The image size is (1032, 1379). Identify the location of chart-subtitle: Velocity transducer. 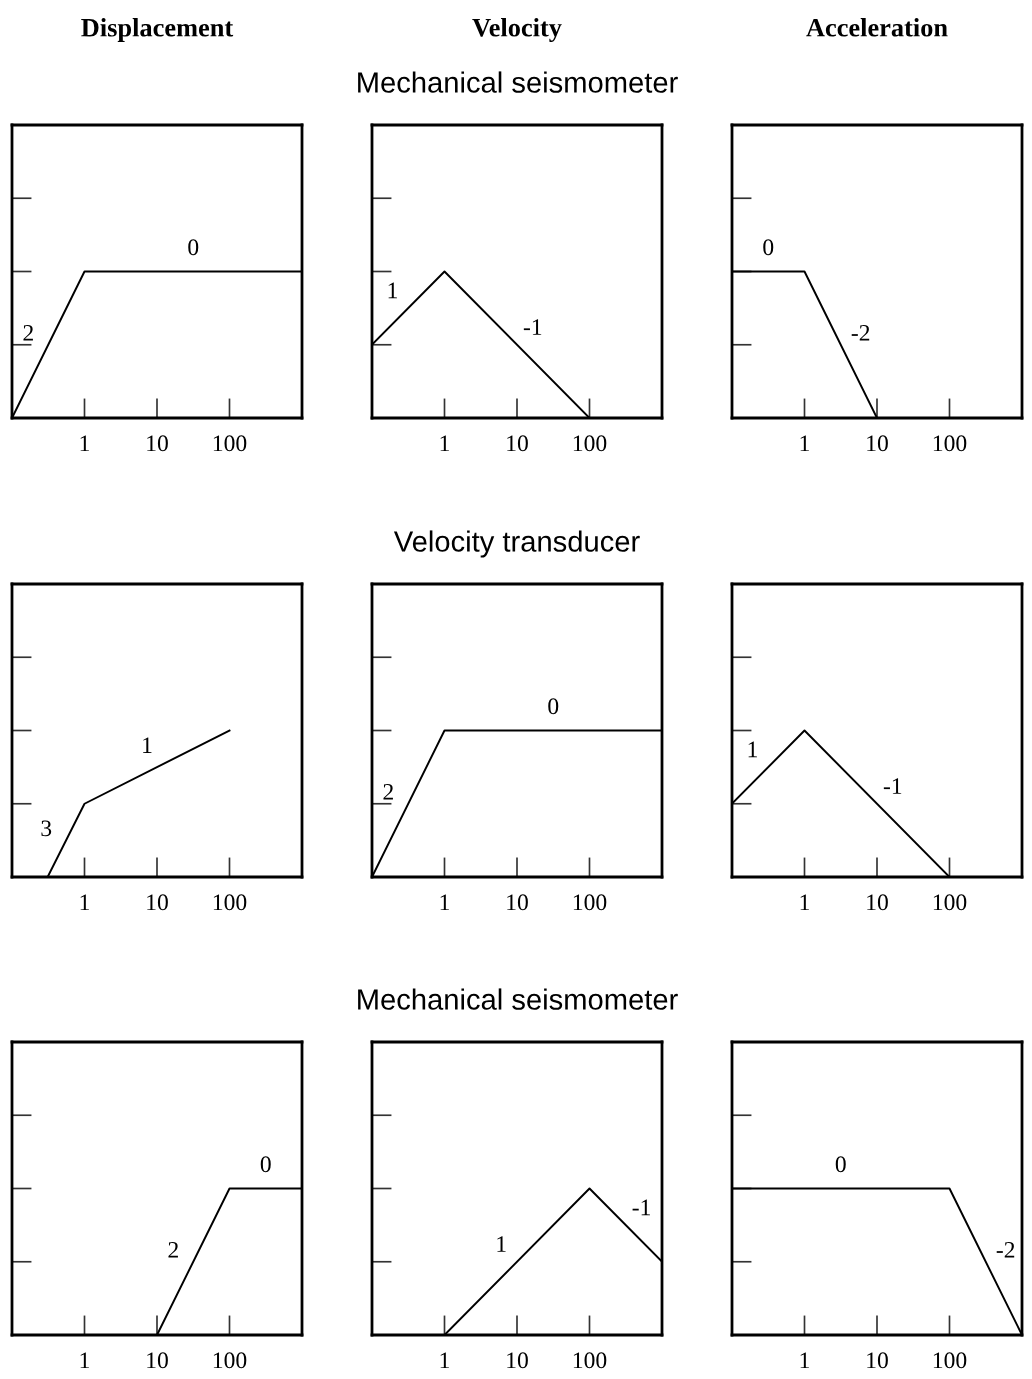
(516, 544).